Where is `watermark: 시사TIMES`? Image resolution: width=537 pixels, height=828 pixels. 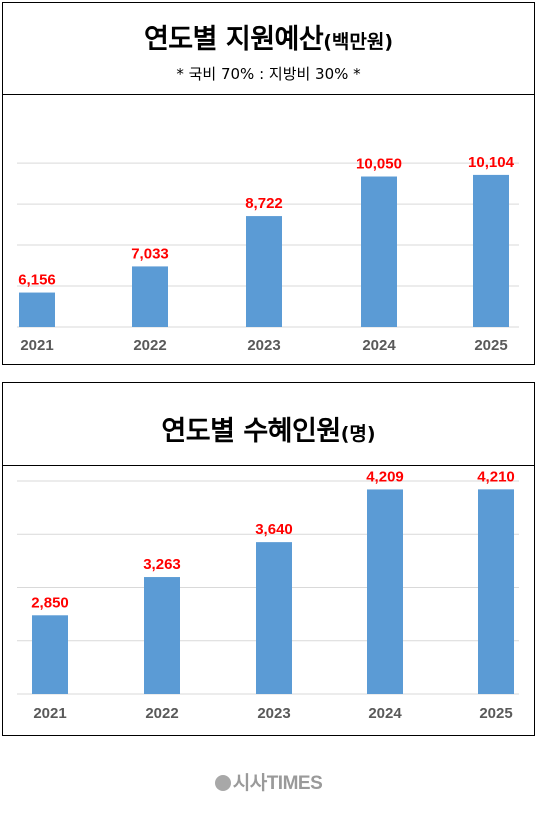 watermark: 시사TIMES is located at coordinates (268, 781).